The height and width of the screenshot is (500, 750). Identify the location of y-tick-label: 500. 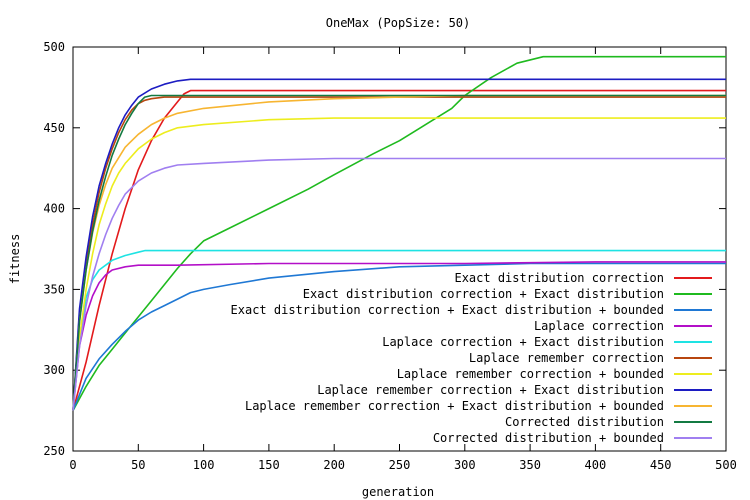
(54, 47).